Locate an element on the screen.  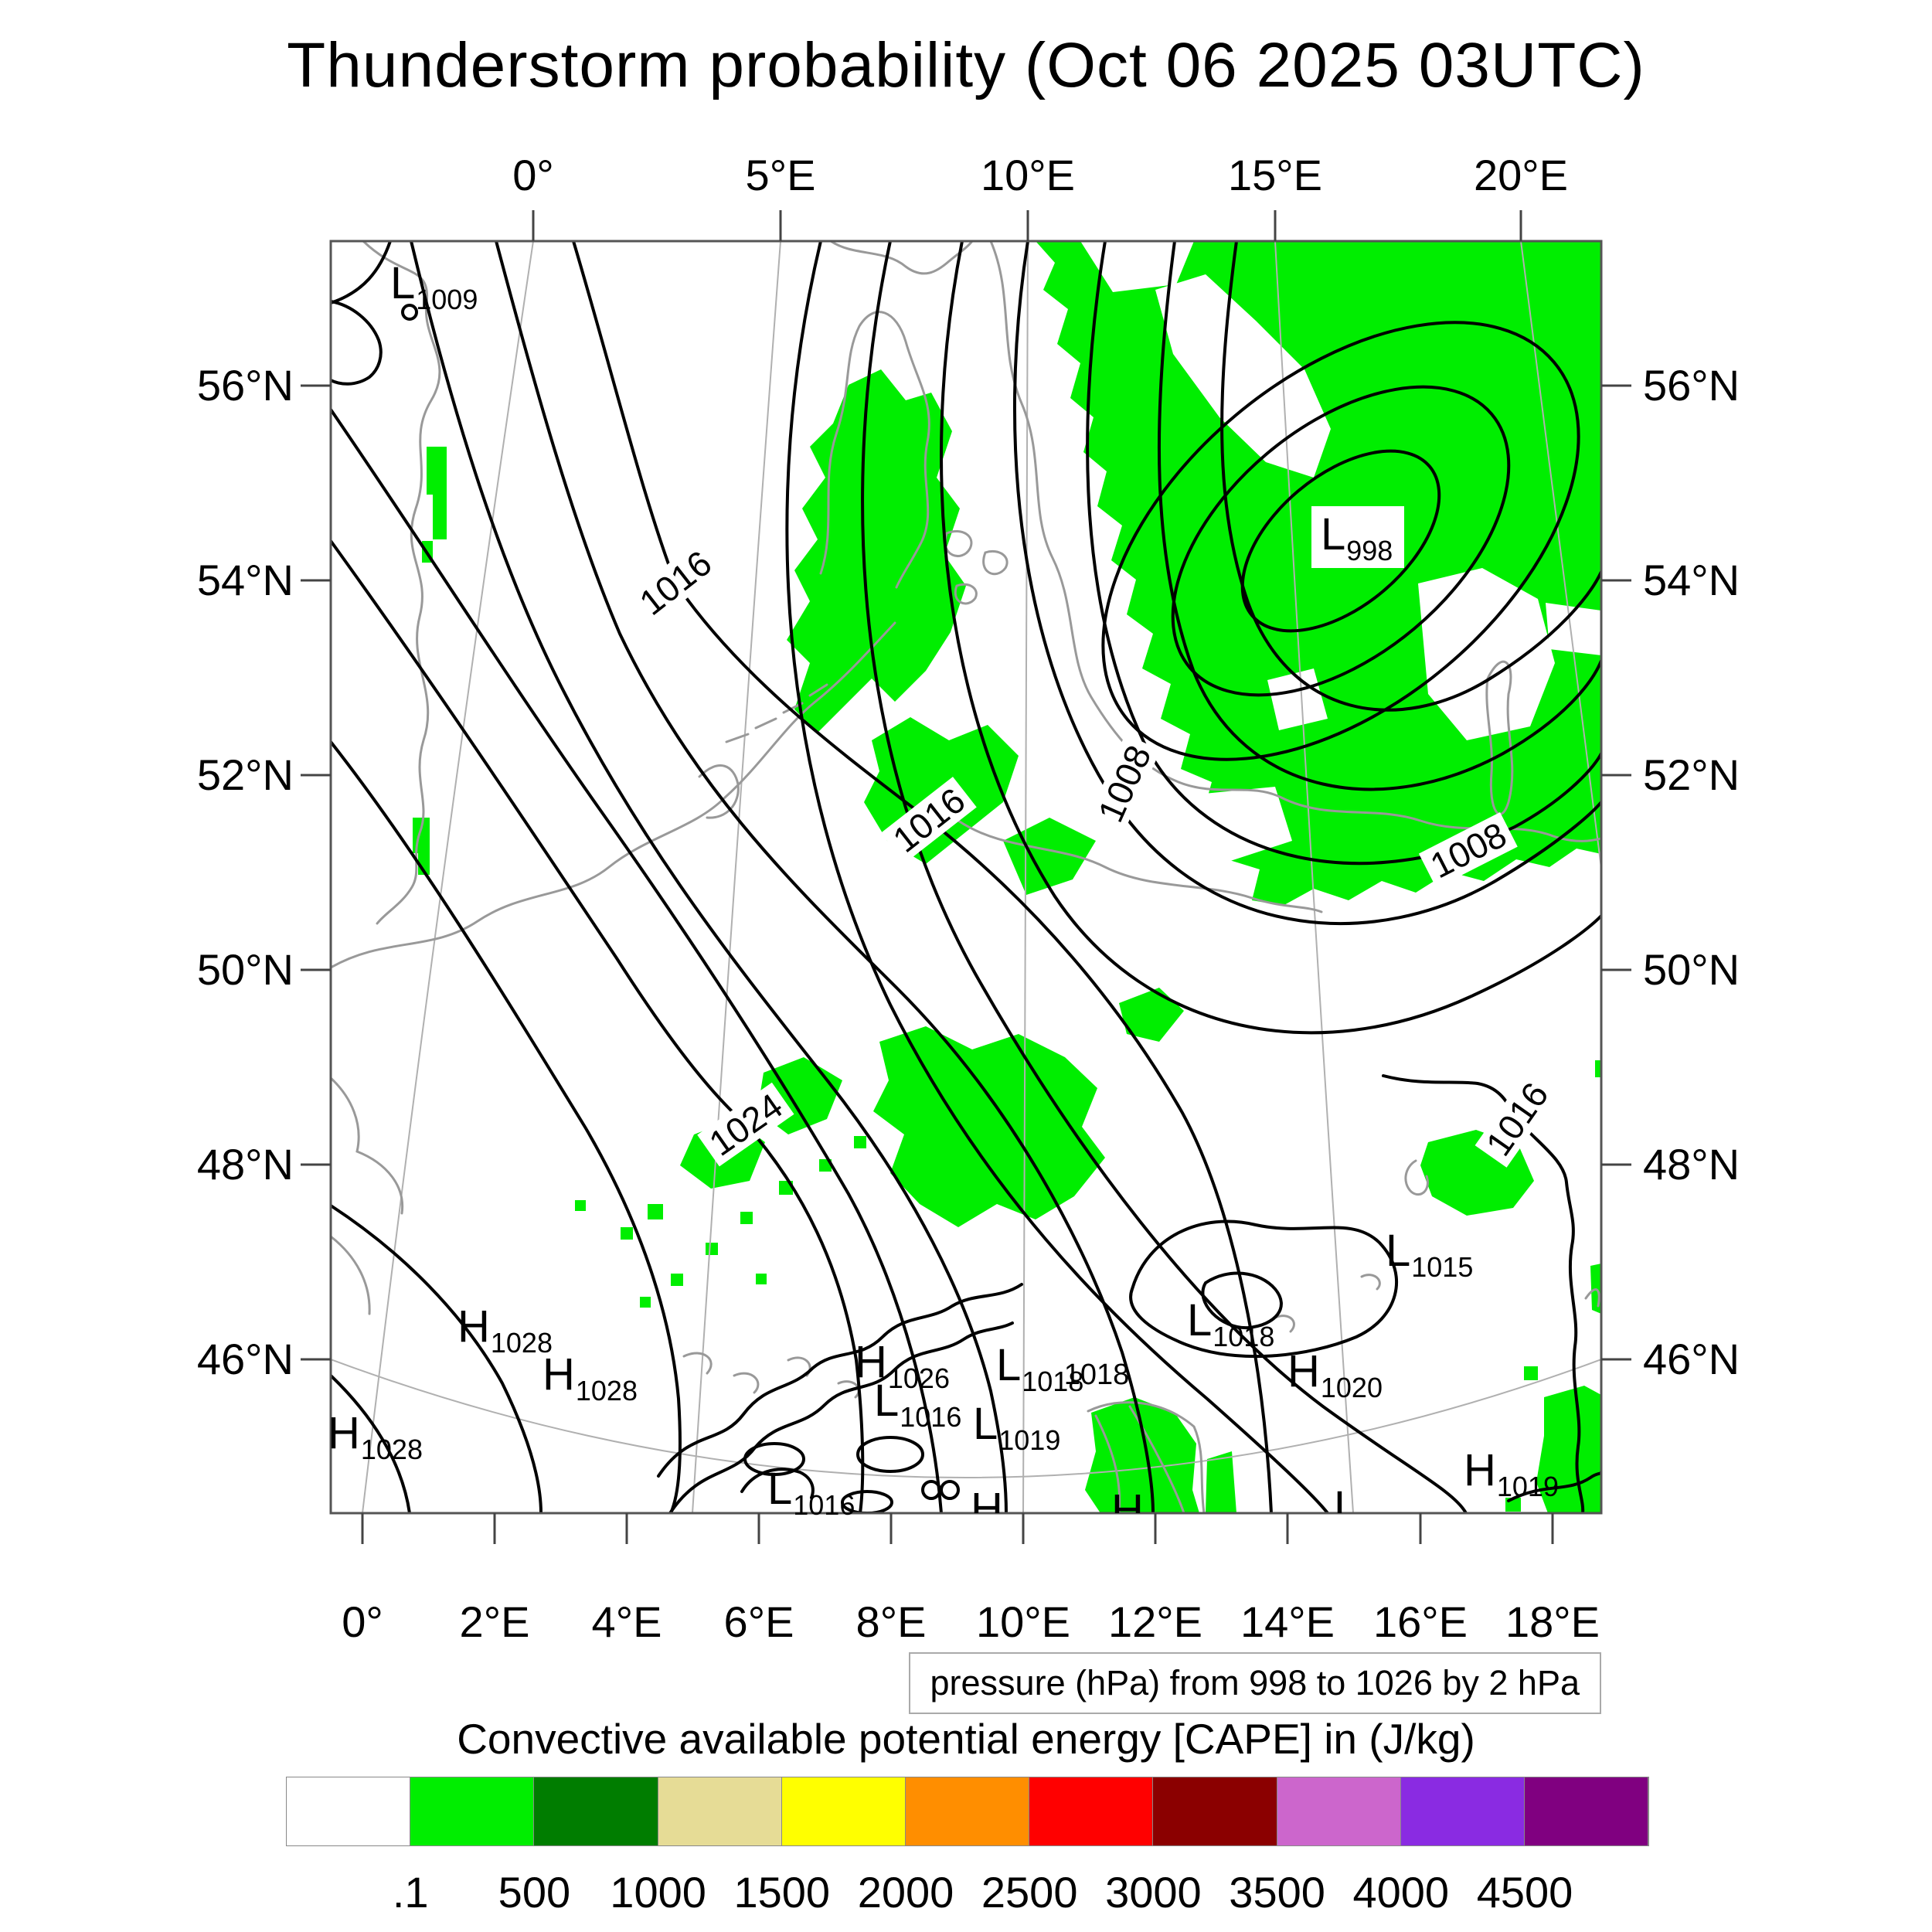
pressure-center-L1015: L1015 is located at coordinates (1430, 1254).